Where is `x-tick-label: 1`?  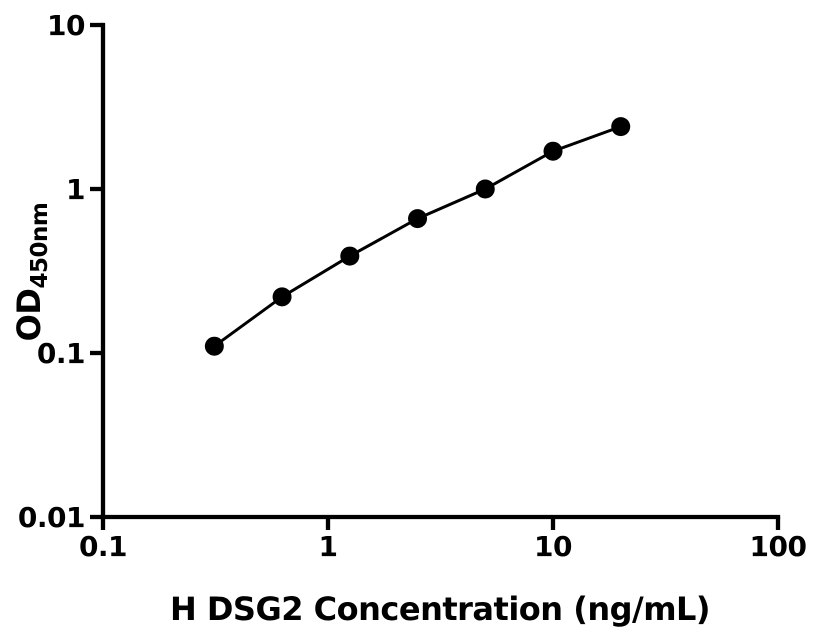 x-tick-label: 1 is located at coordinates (328, 546).